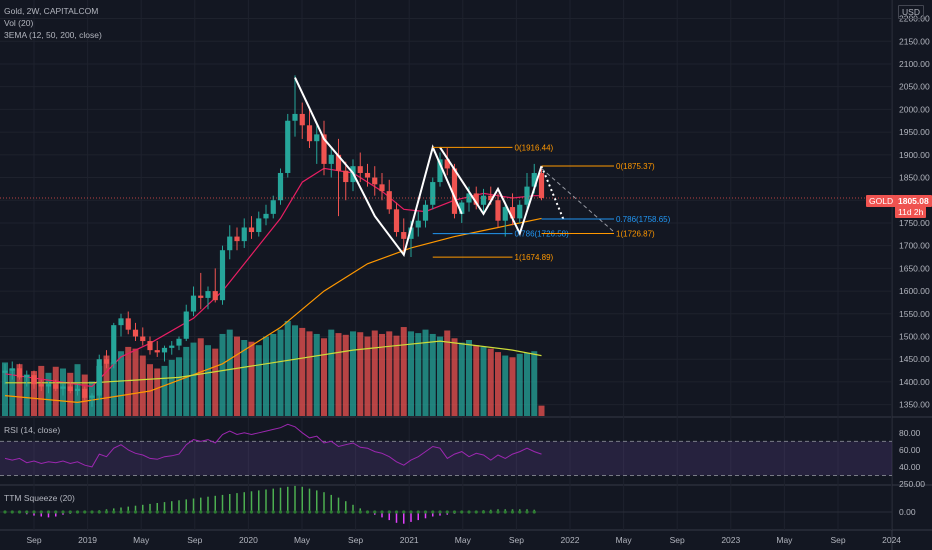 This screenshot has width=932, height=550. I want to click on price-tick-label: 1350.00, so click(914, 405).